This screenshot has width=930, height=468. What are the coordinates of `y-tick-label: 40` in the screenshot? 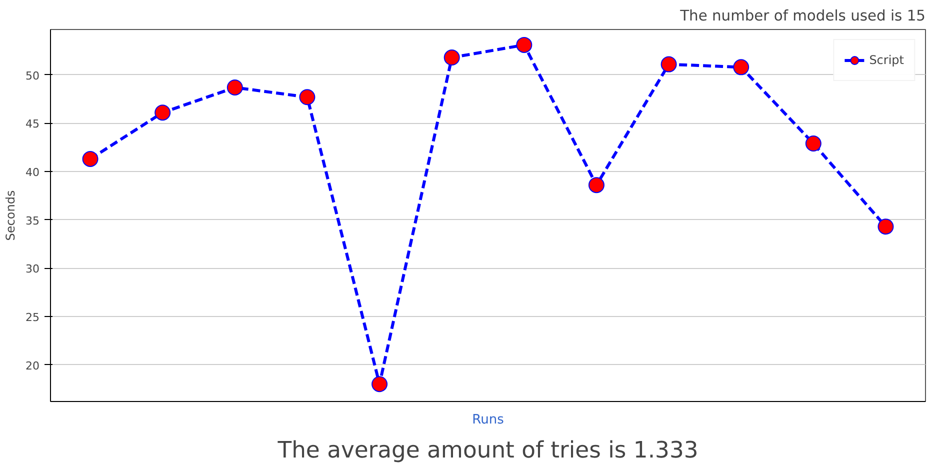 It's located at (33, 173).